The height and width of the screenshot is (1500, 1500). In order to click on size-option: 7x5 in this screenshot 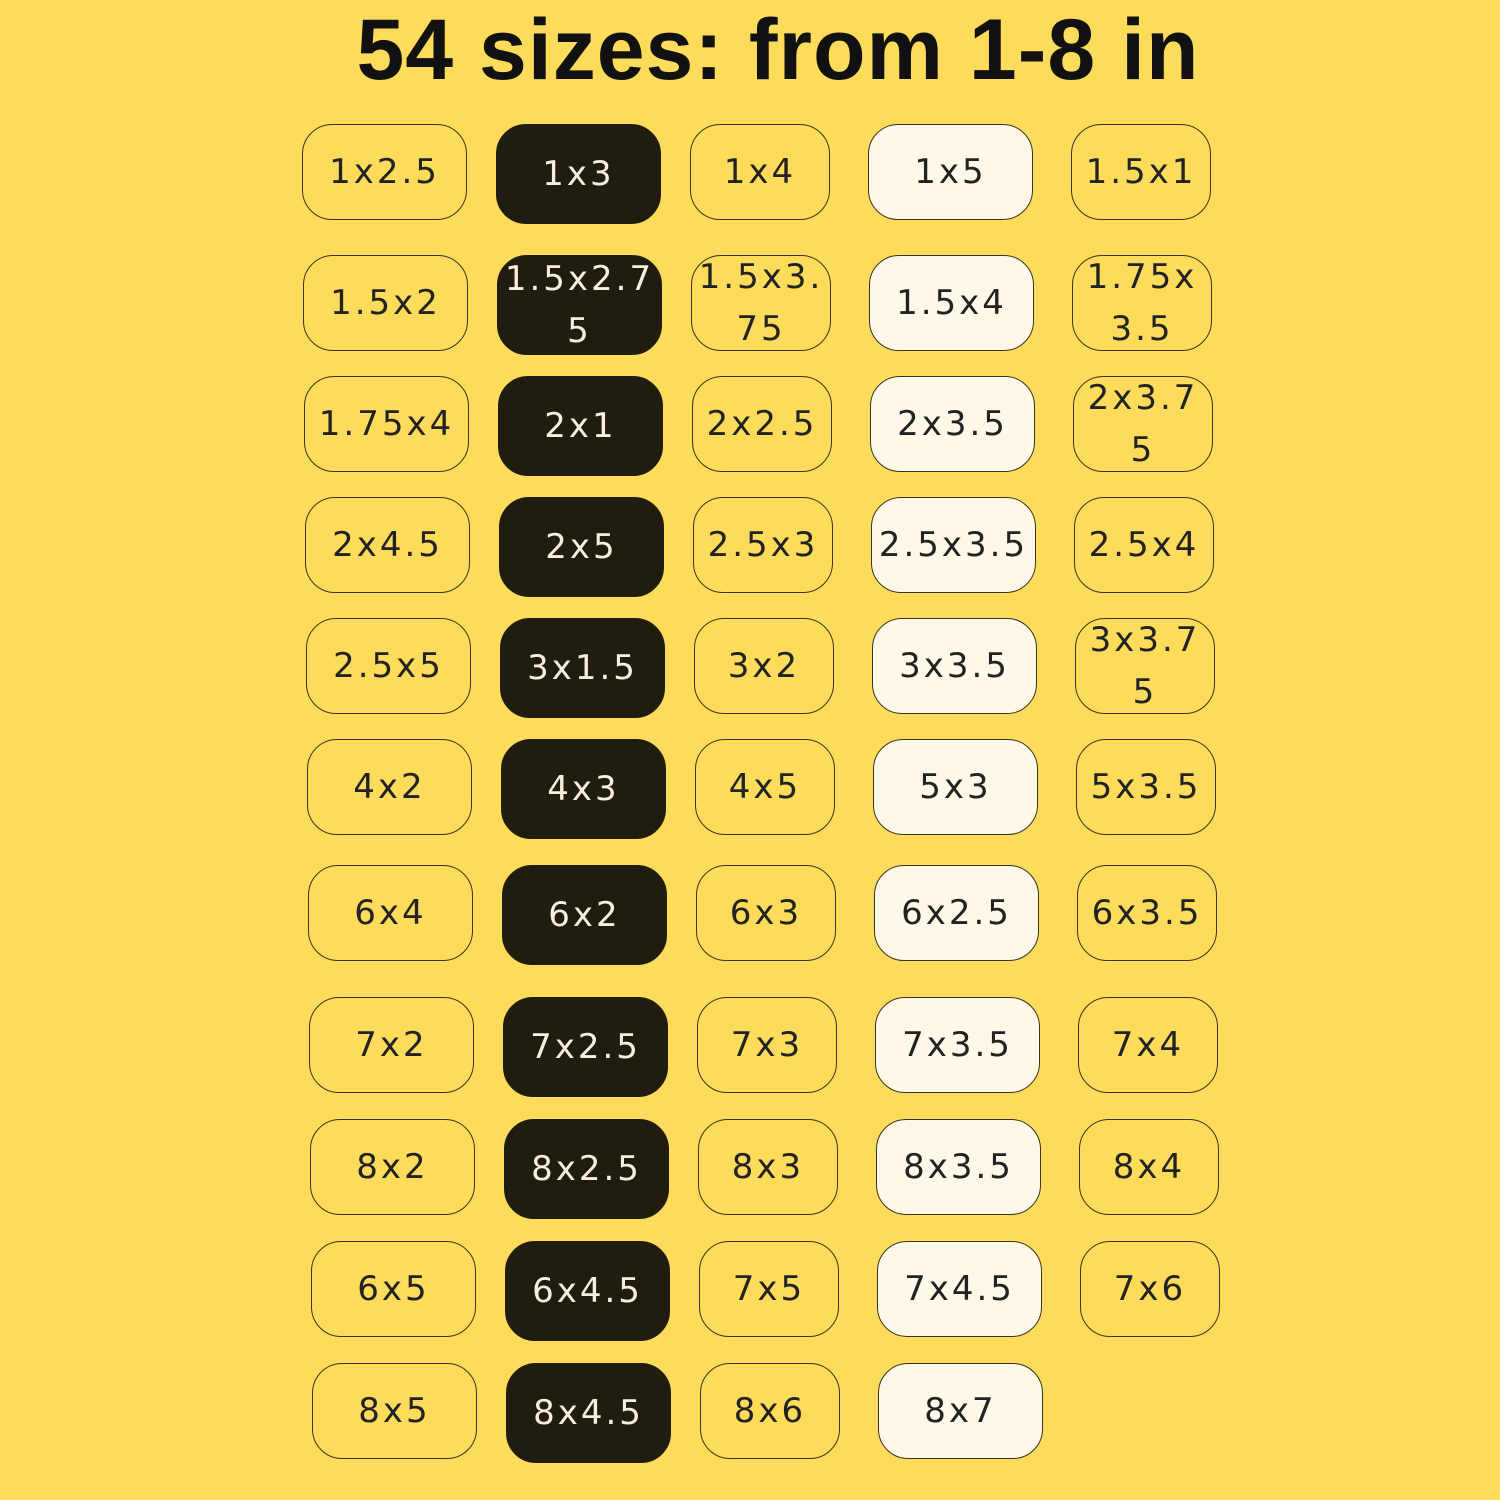, I will do `click(769, 1289)`.